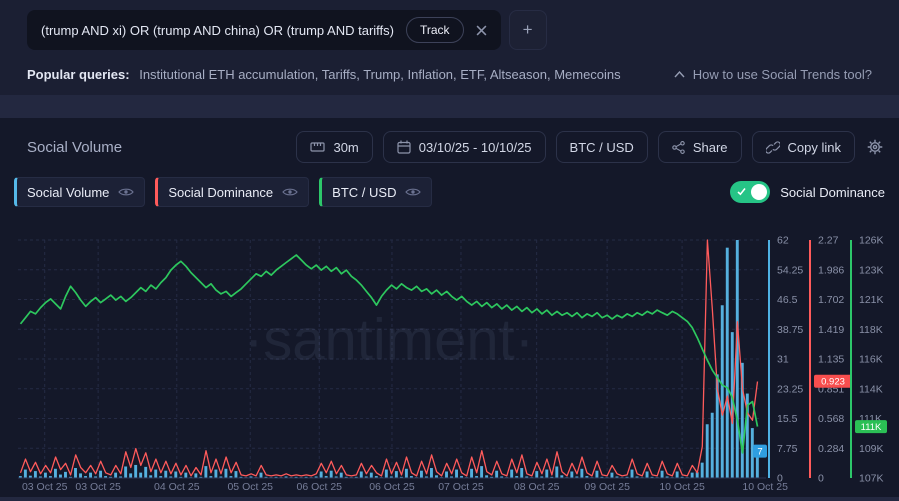  Describe the element at coordinates (833, 382) in the screenshot. I see `svg-text: 0.923` at that location.